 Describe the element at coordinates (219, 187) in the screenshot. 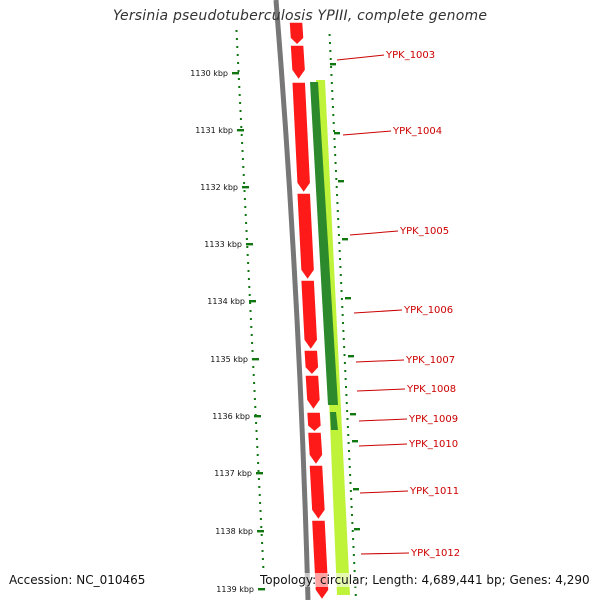

I see `scale-tick-label: 1132 kbp` at that location.